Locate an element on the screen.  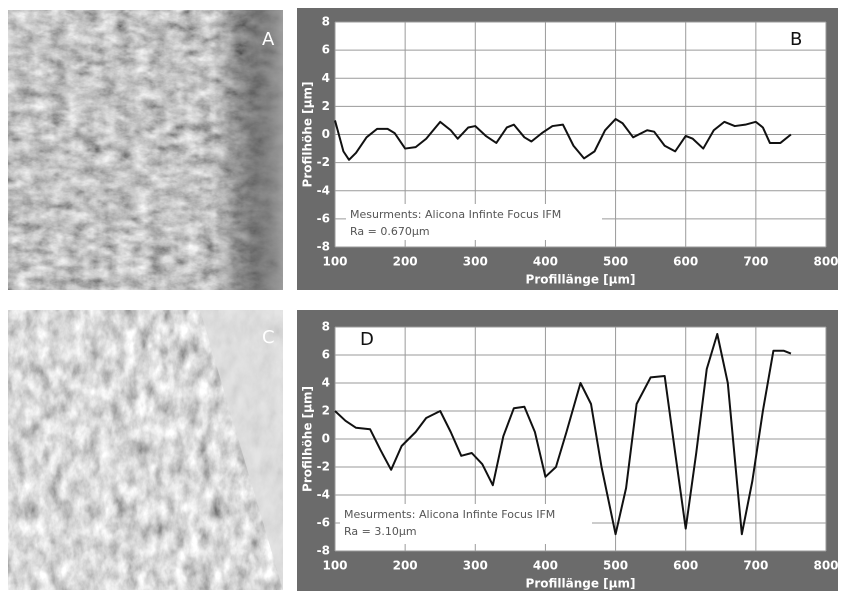
panel-label: B is located at coordinates (796, 39).